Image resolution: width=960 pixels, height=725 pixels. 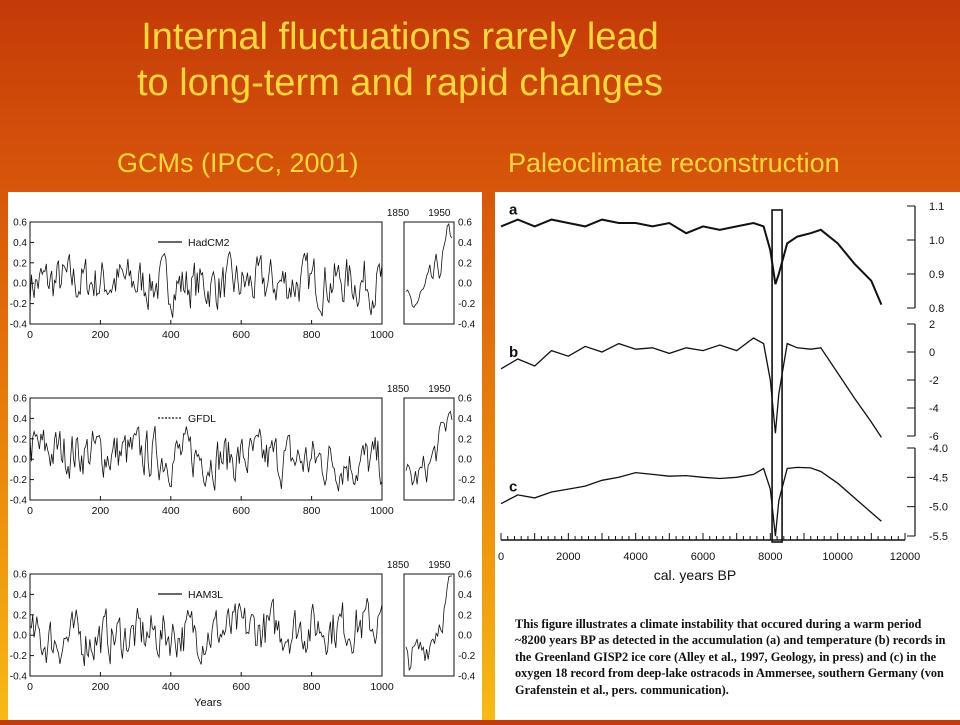 What do you see at coordinates (513, 487) in the screenshot?
I see `panel-letter-c: c` at bounding box center [513, 487].